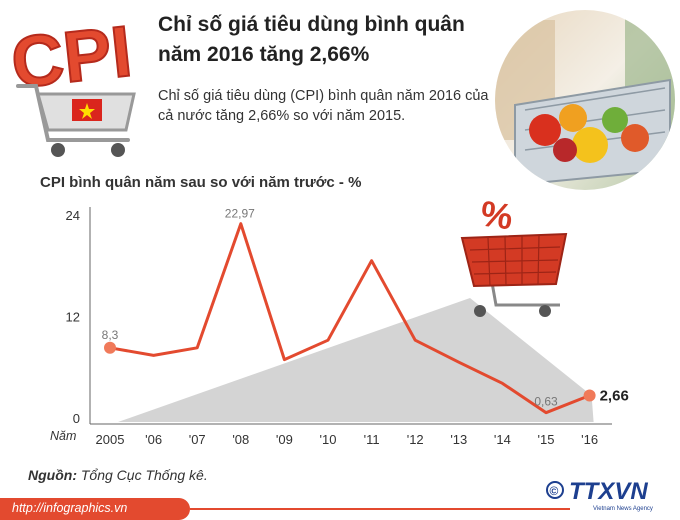 The image size is (680, 520). Describe the element at coordinates (496, 214) in the screenshot. I see `cart-percent-text: %` at that location.